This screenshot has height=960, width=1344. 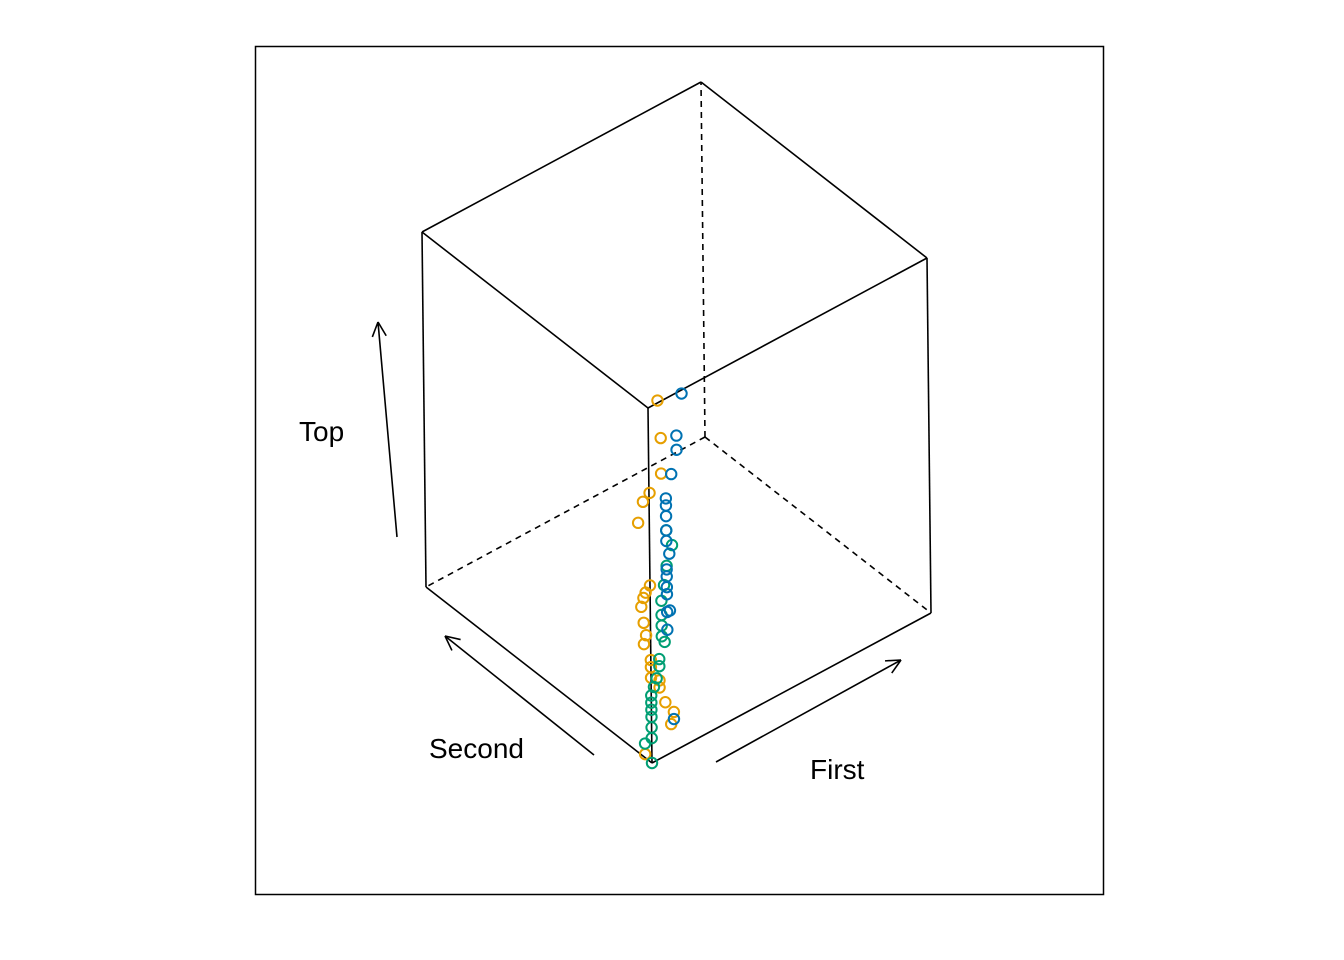 I want to click on axis-label-top: Top, so click(x=321, y=431).